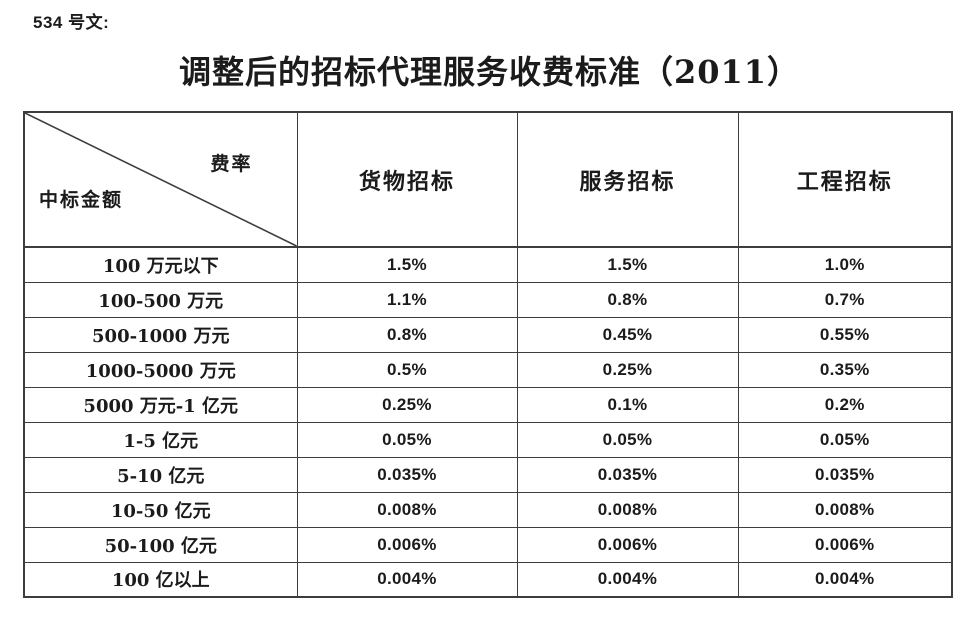 Image resolution: width=979 pixels, height=629 pixels. I want to click on amount-cell: 1000-5000 万元, so click(160, 369).